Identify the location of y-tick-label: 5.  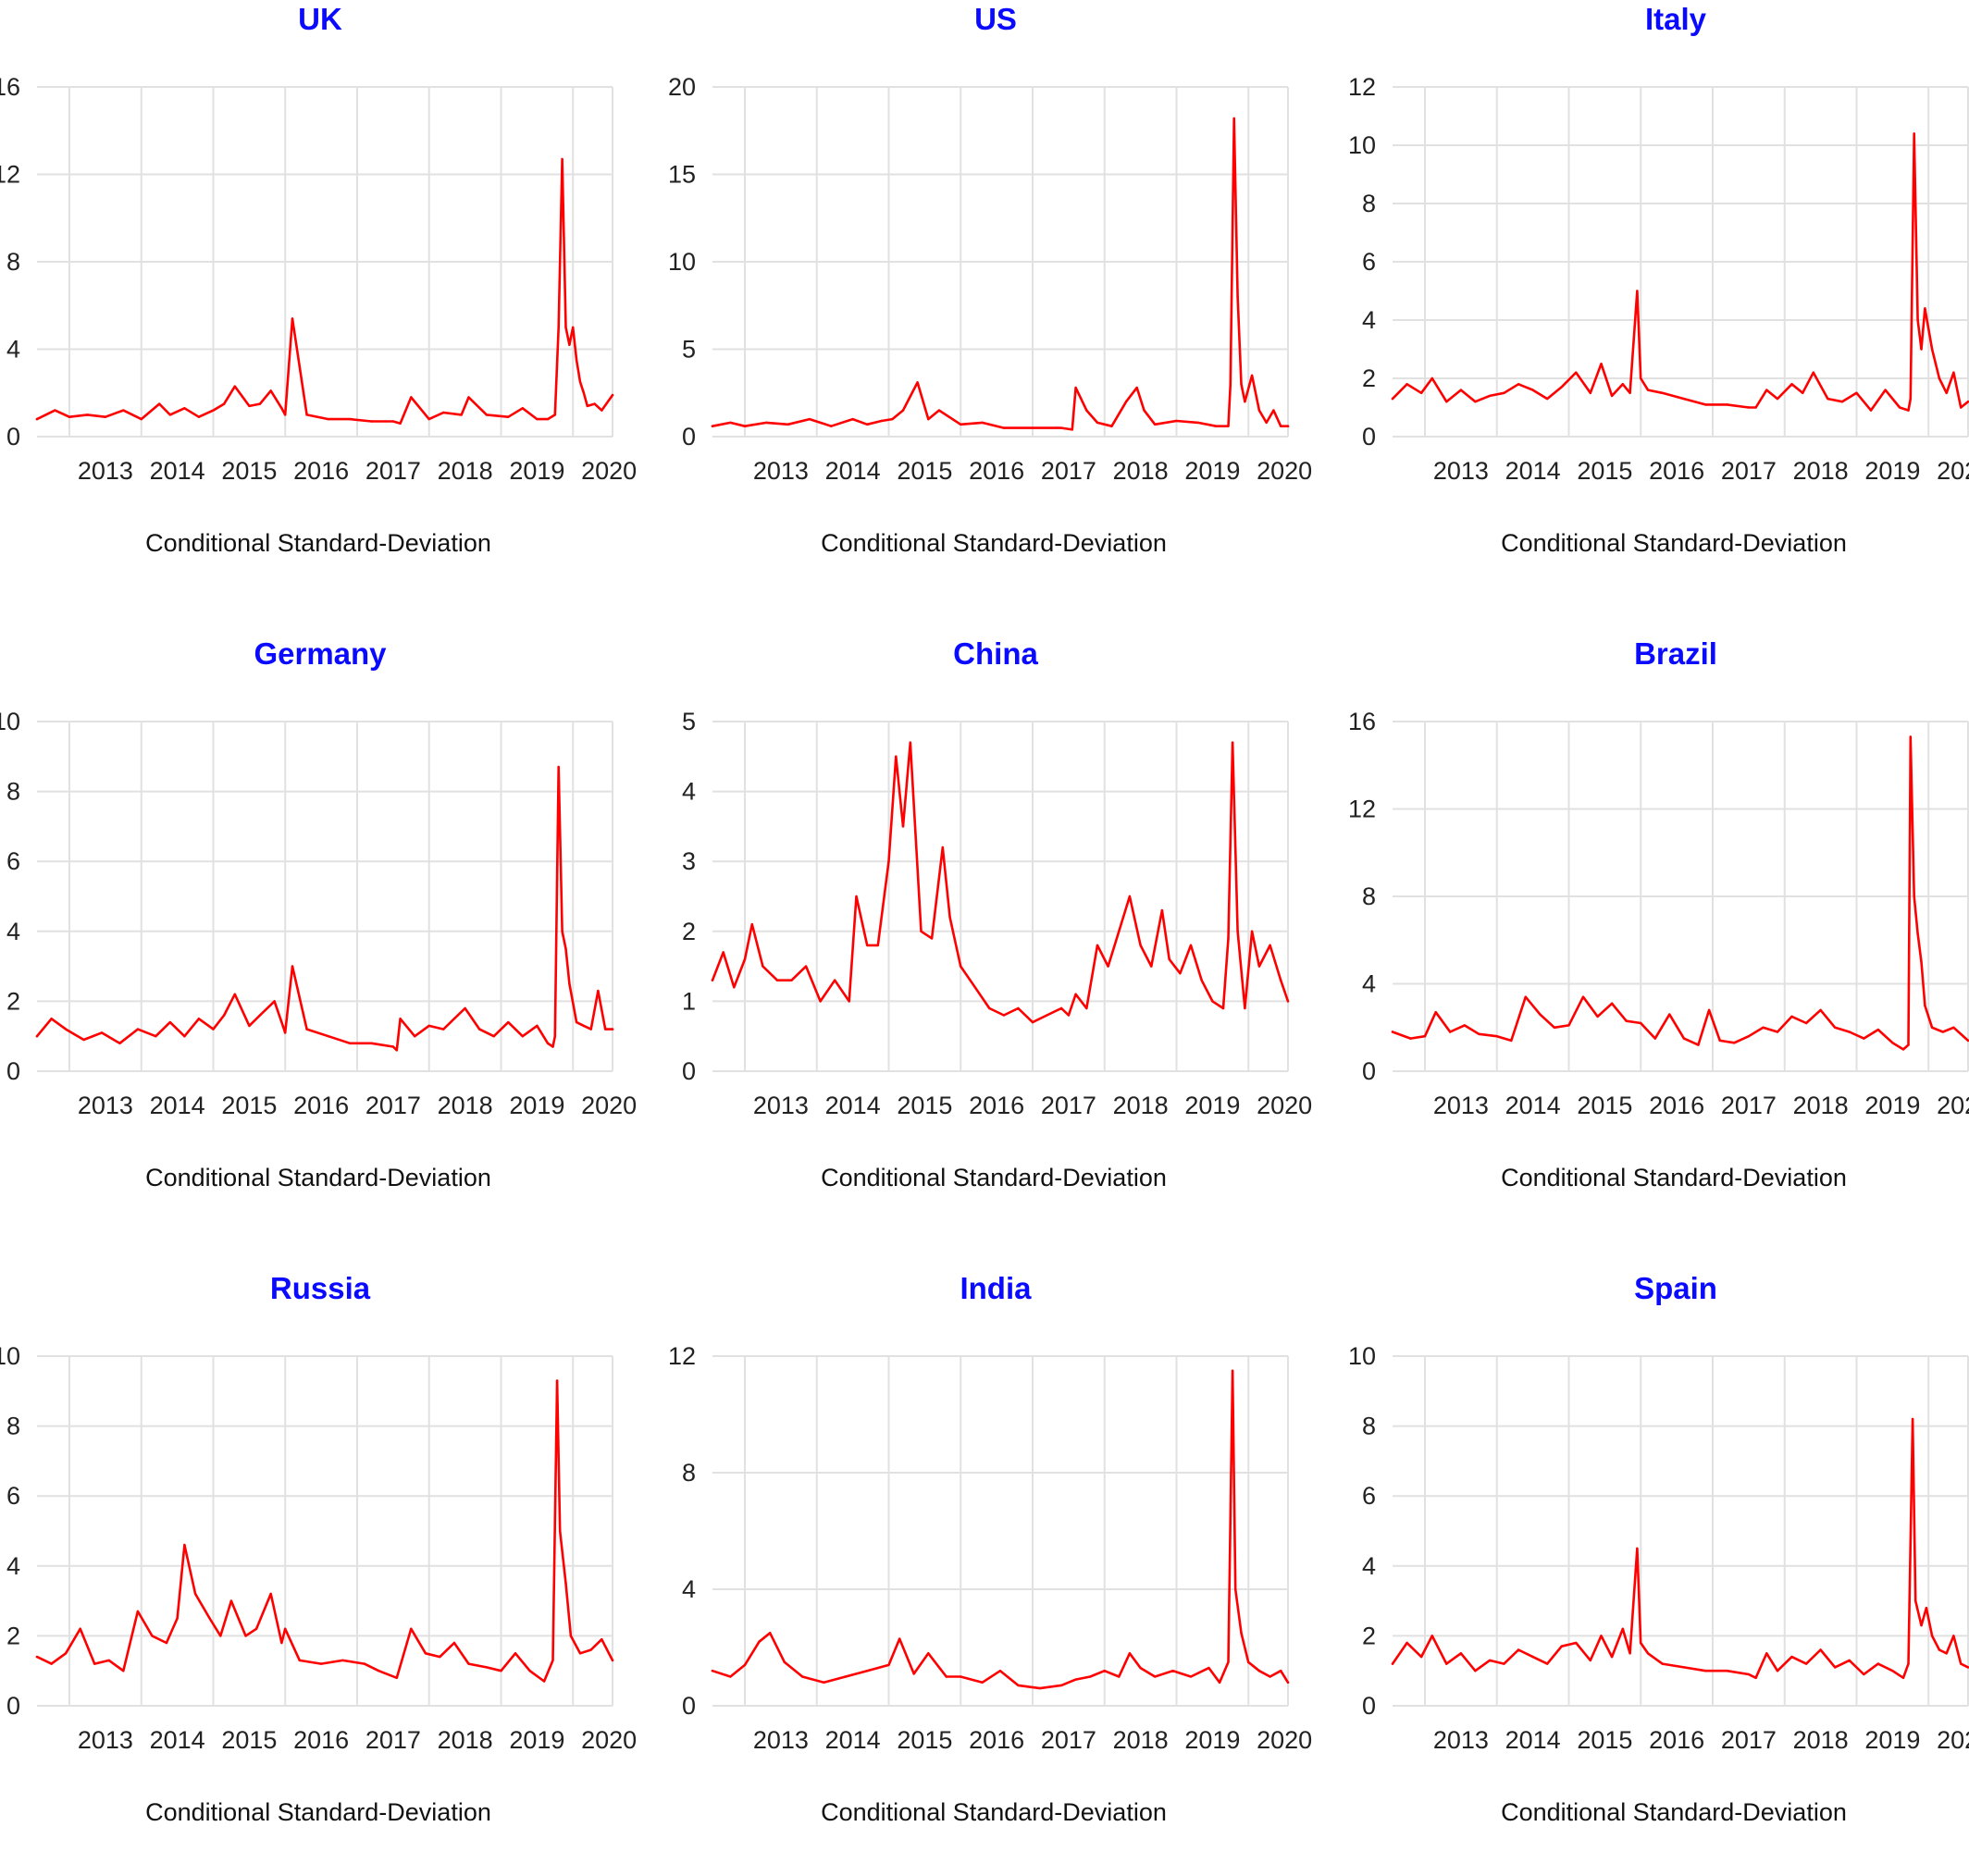
(689, 350).